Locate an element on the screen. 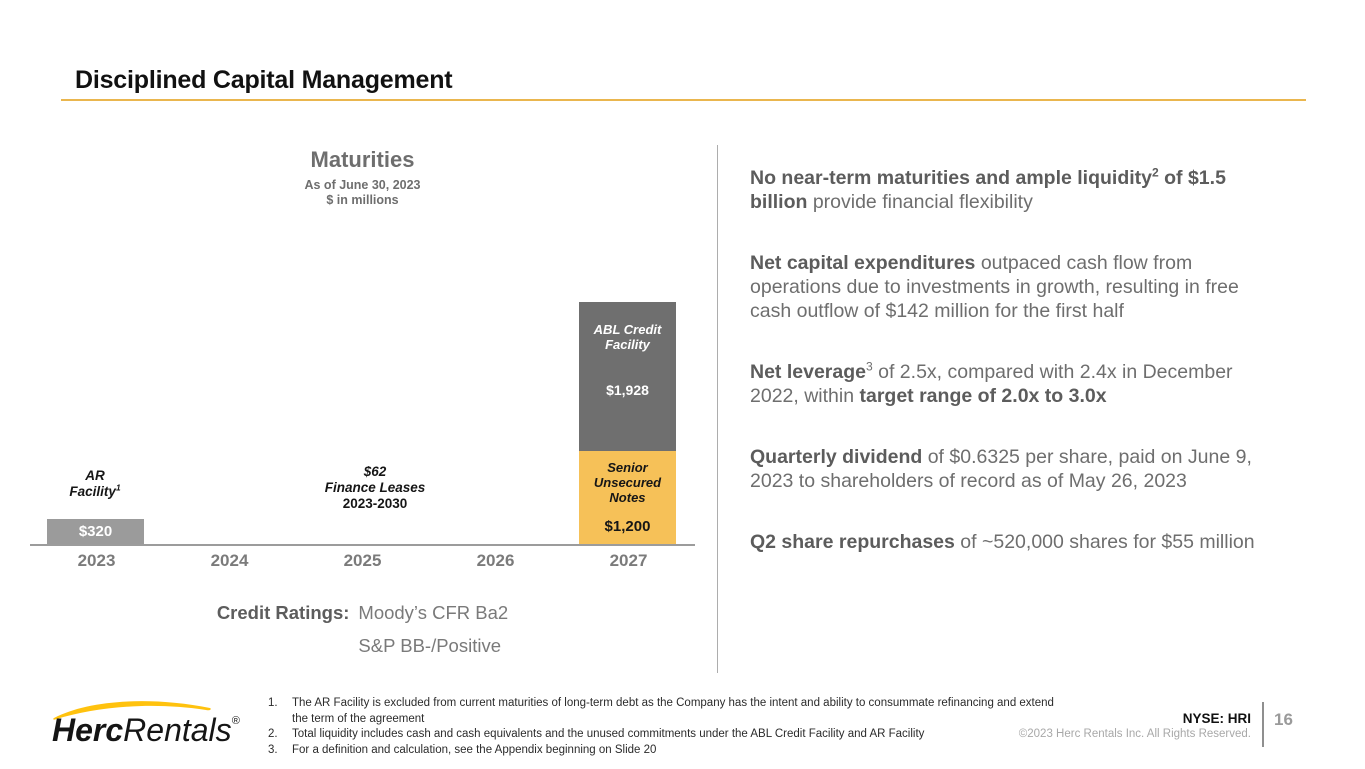  ar-facility-label: AR Facility1 is located at coordinates (95, 484).